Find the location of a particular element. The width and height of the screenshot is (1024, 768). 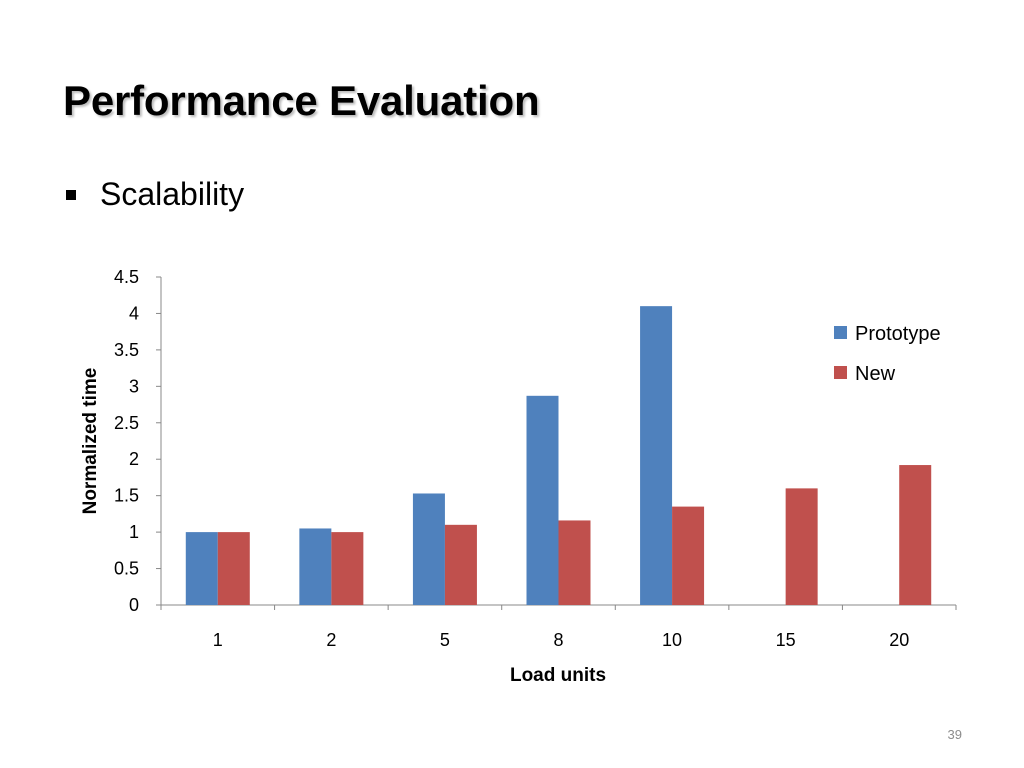

x-tick-label: 10 is located at coordinates (672, 640).